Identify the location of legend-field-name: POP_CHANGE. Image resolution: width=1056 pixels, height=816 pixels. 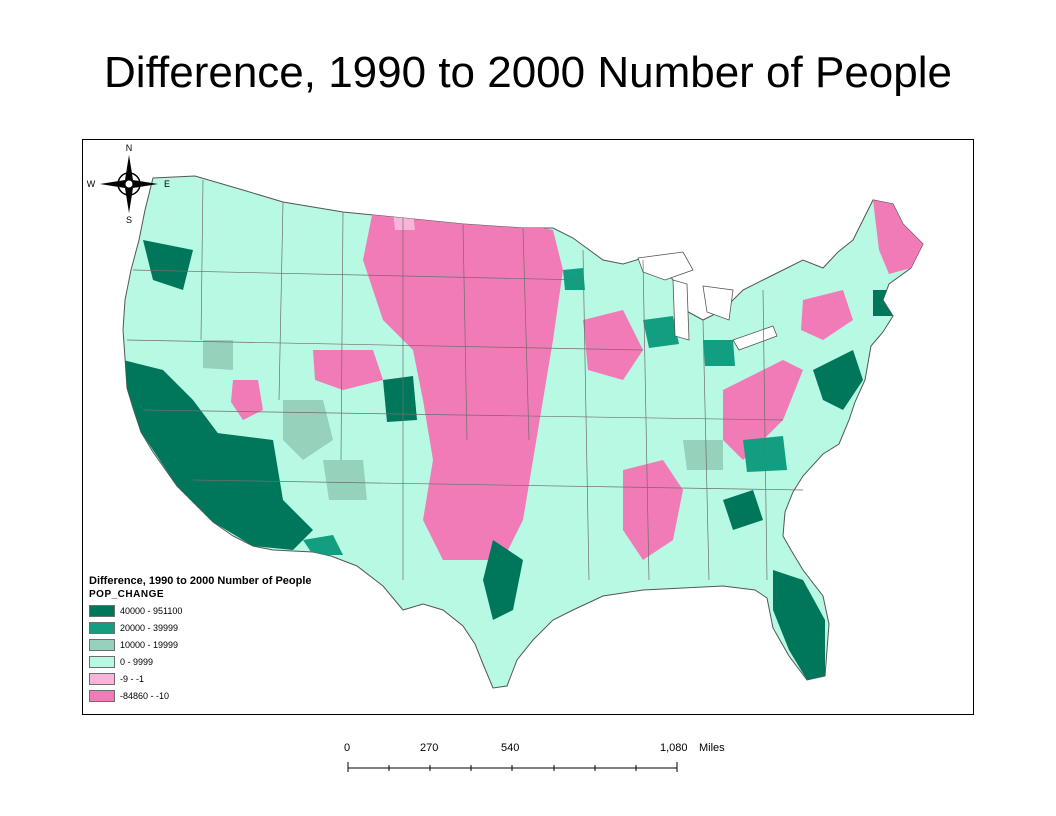
(127, 594).